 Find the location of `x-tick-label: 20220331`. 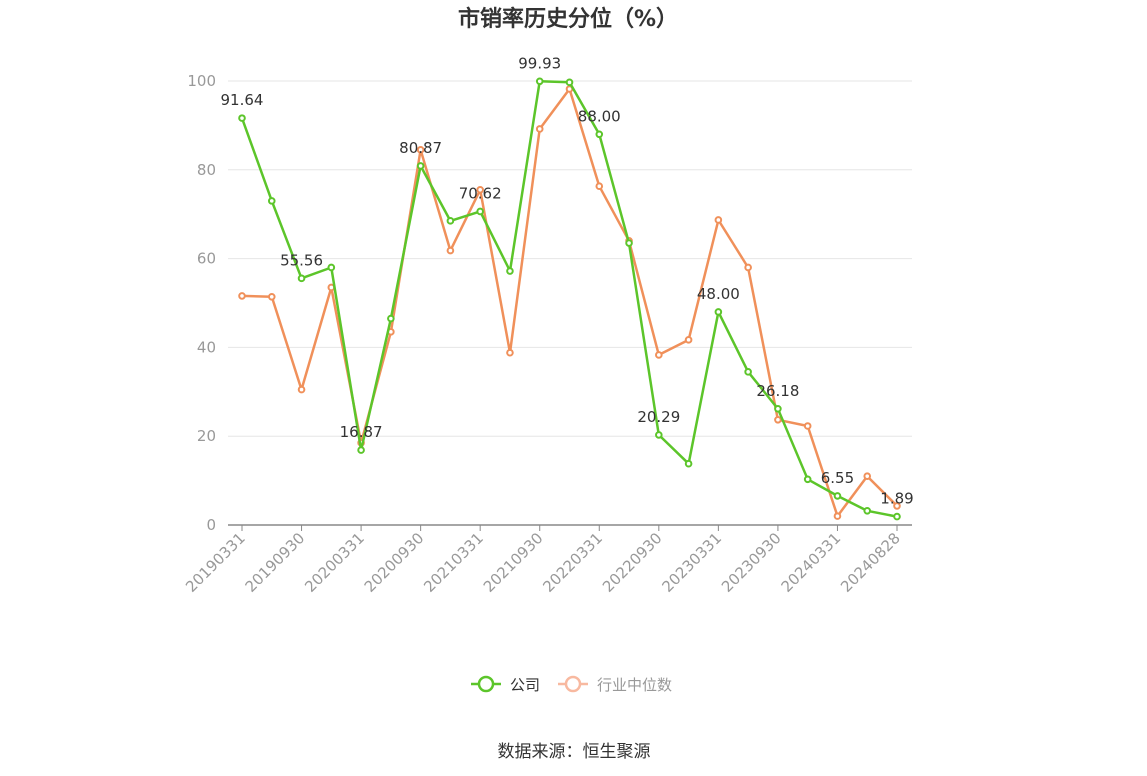

x-tick-label: 20220331 is located at coordinates (572, 562).